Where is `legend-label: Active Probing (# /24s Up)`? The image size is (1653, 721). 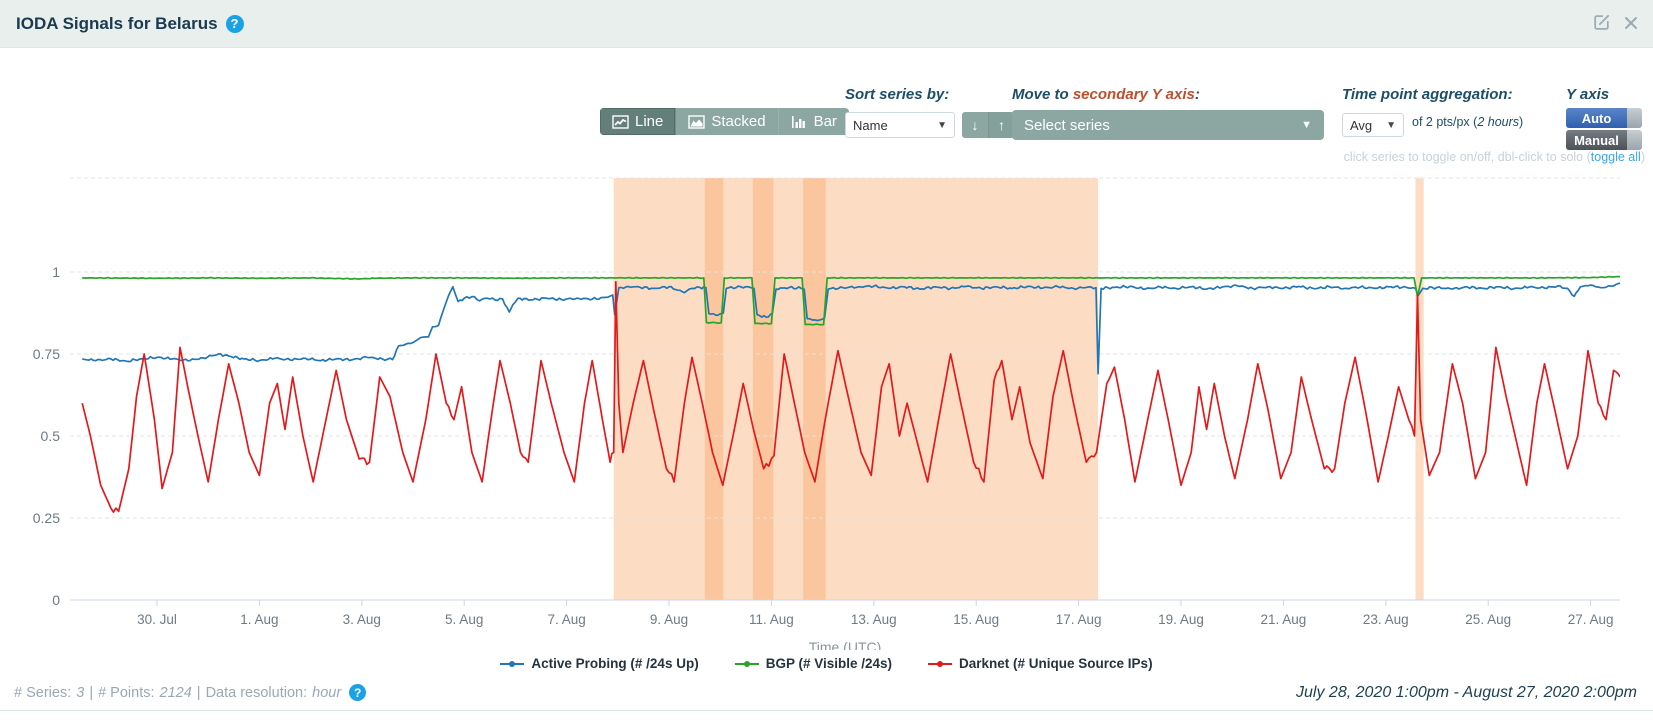 legend-label: Active Probing (# /24s Up) is located at coordinates (615, 663).